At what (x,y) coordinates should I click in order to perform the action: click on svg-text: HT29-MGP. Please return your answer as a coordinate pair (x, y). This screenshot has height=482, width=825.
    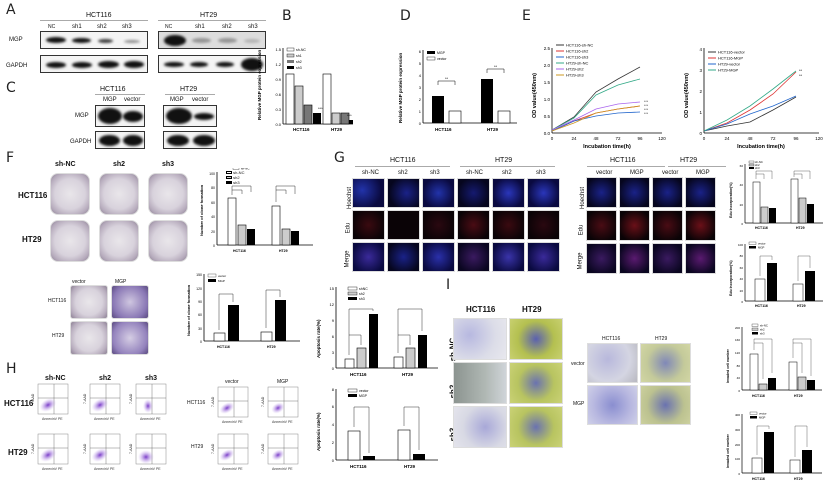
    Looking at the image, I should click on (728, 70).